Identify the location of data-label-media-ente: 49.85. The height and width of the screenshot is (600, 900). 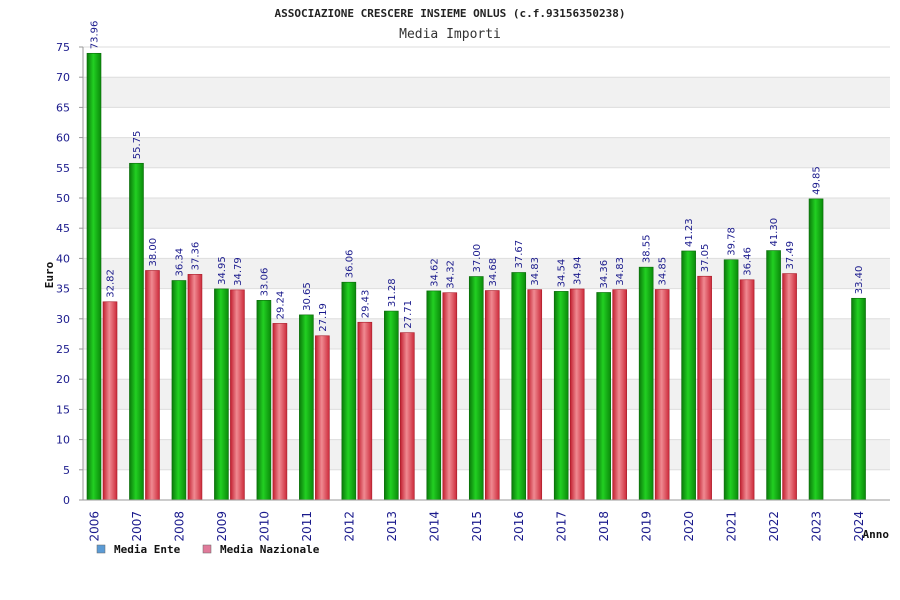
(817, 180).